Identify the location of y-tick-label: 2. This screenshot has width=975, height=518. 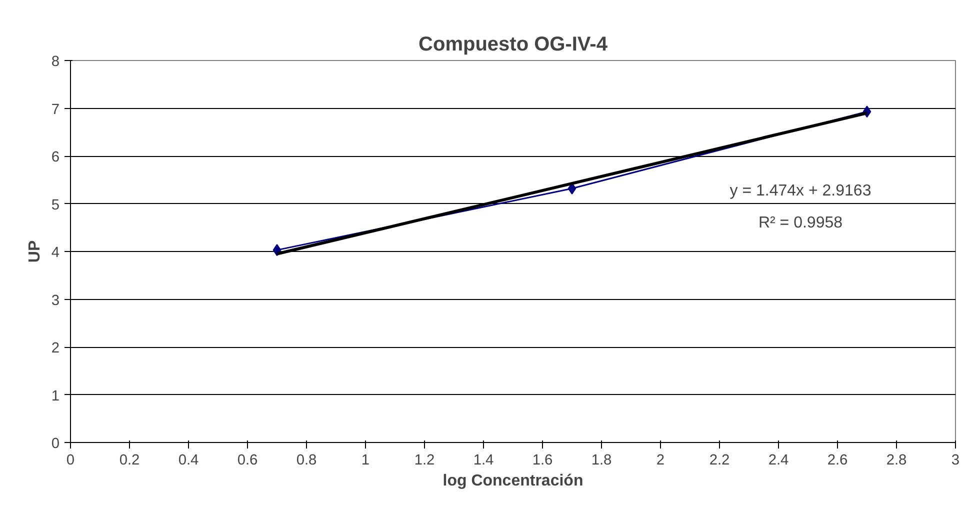
(55, 348).